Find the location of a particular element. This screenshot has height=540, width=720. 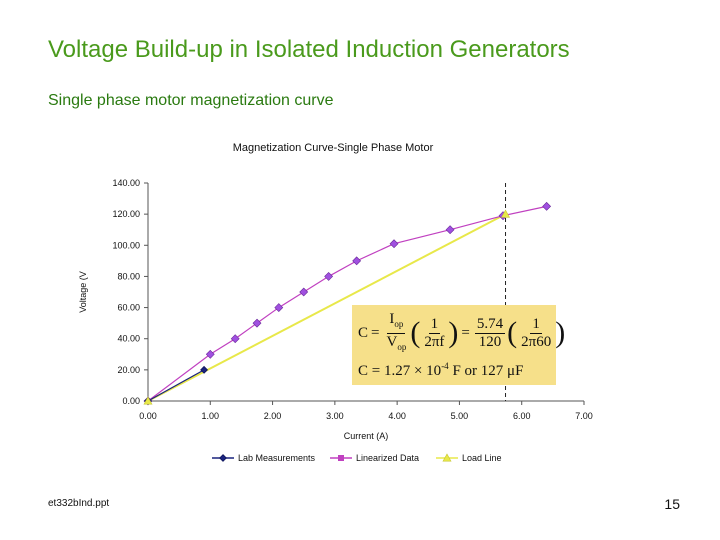

formula-result: C = 1.27 × 10-4 F or 127 μF is located at coordinates (440, 370).